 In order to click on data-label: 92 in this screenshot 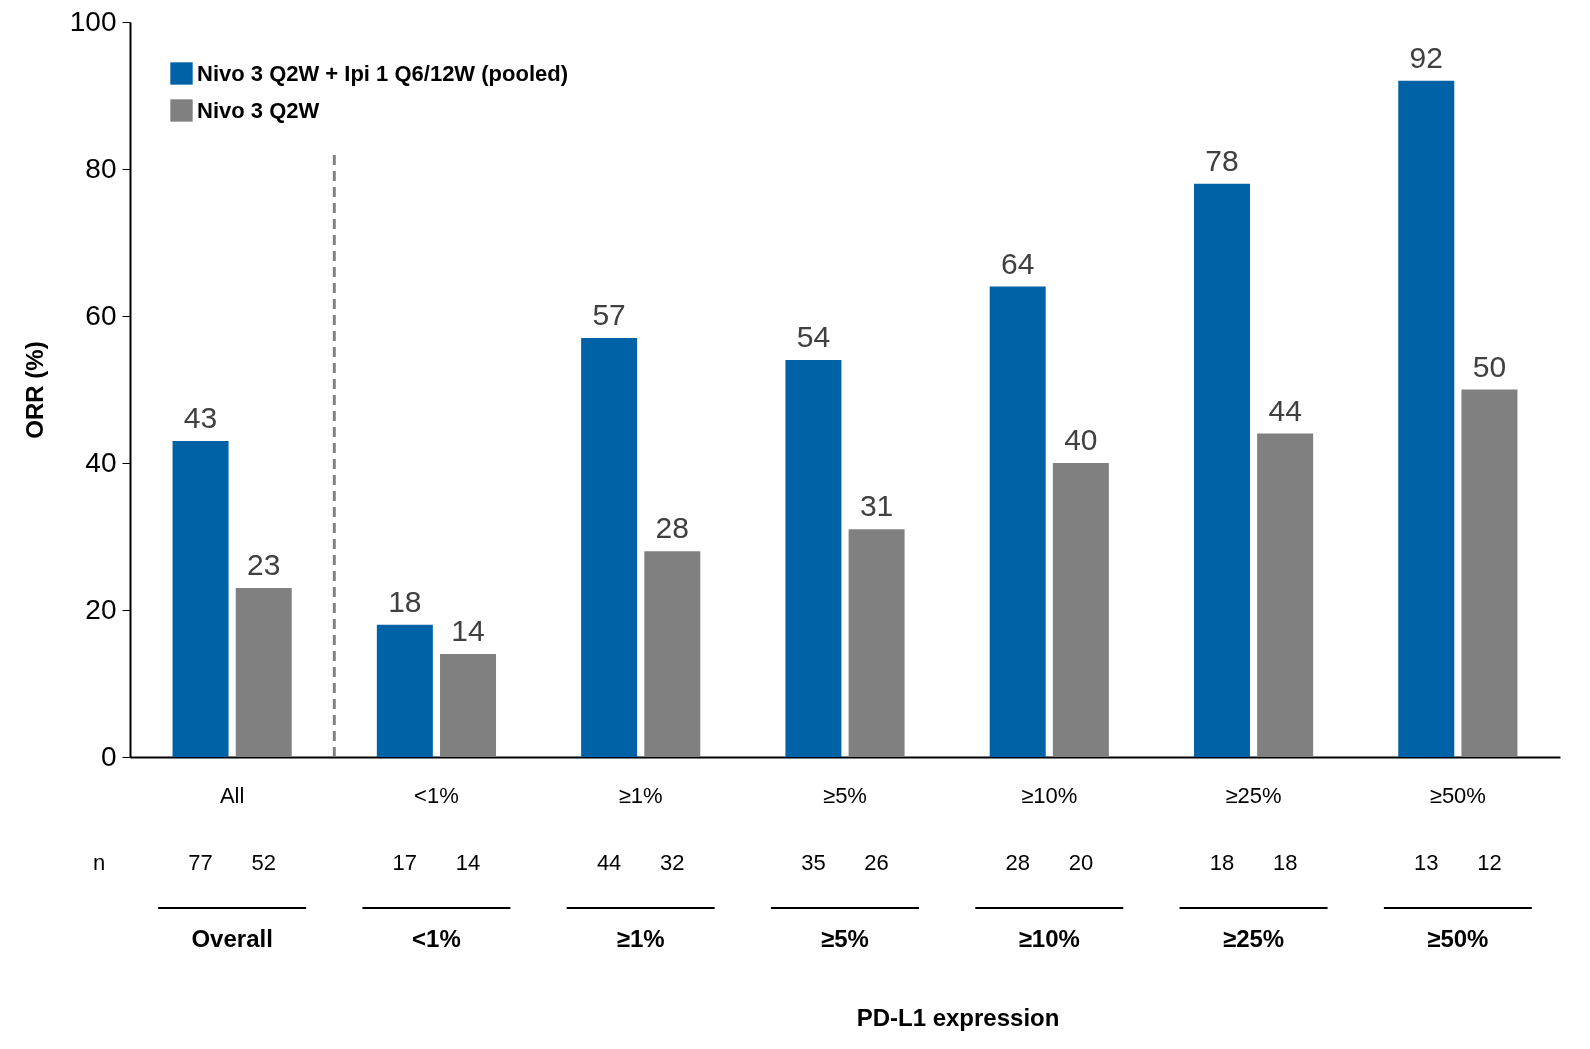, I will do `click(1426, 57)`.